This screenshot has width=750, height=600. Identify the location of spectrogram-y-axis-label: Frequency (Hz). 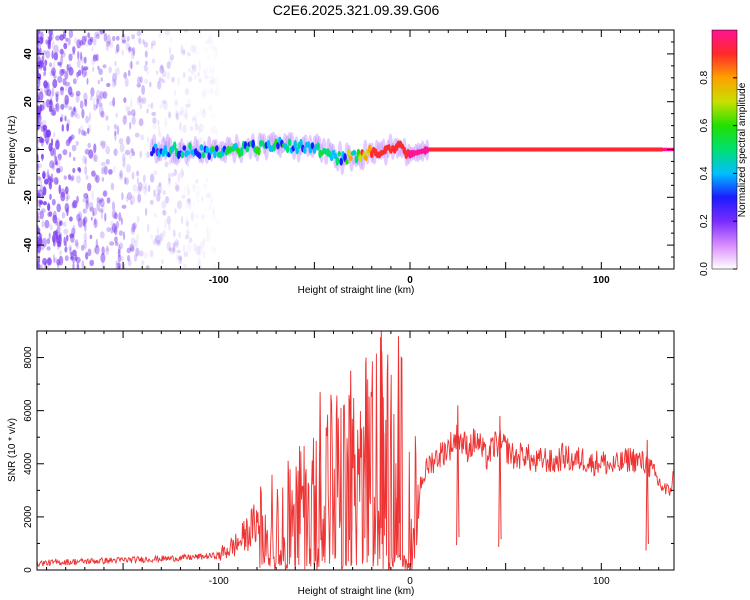
(12, 150).